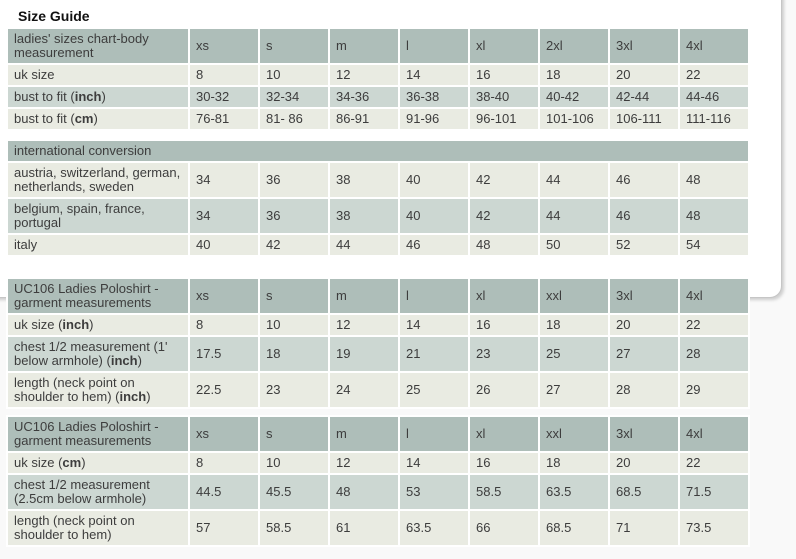 Image resolution: width=796 pixels, height=559 pixels. Describe the element at coordinates (574, 119) in the screenshot. I see `value-cell: 101-106` at that location.